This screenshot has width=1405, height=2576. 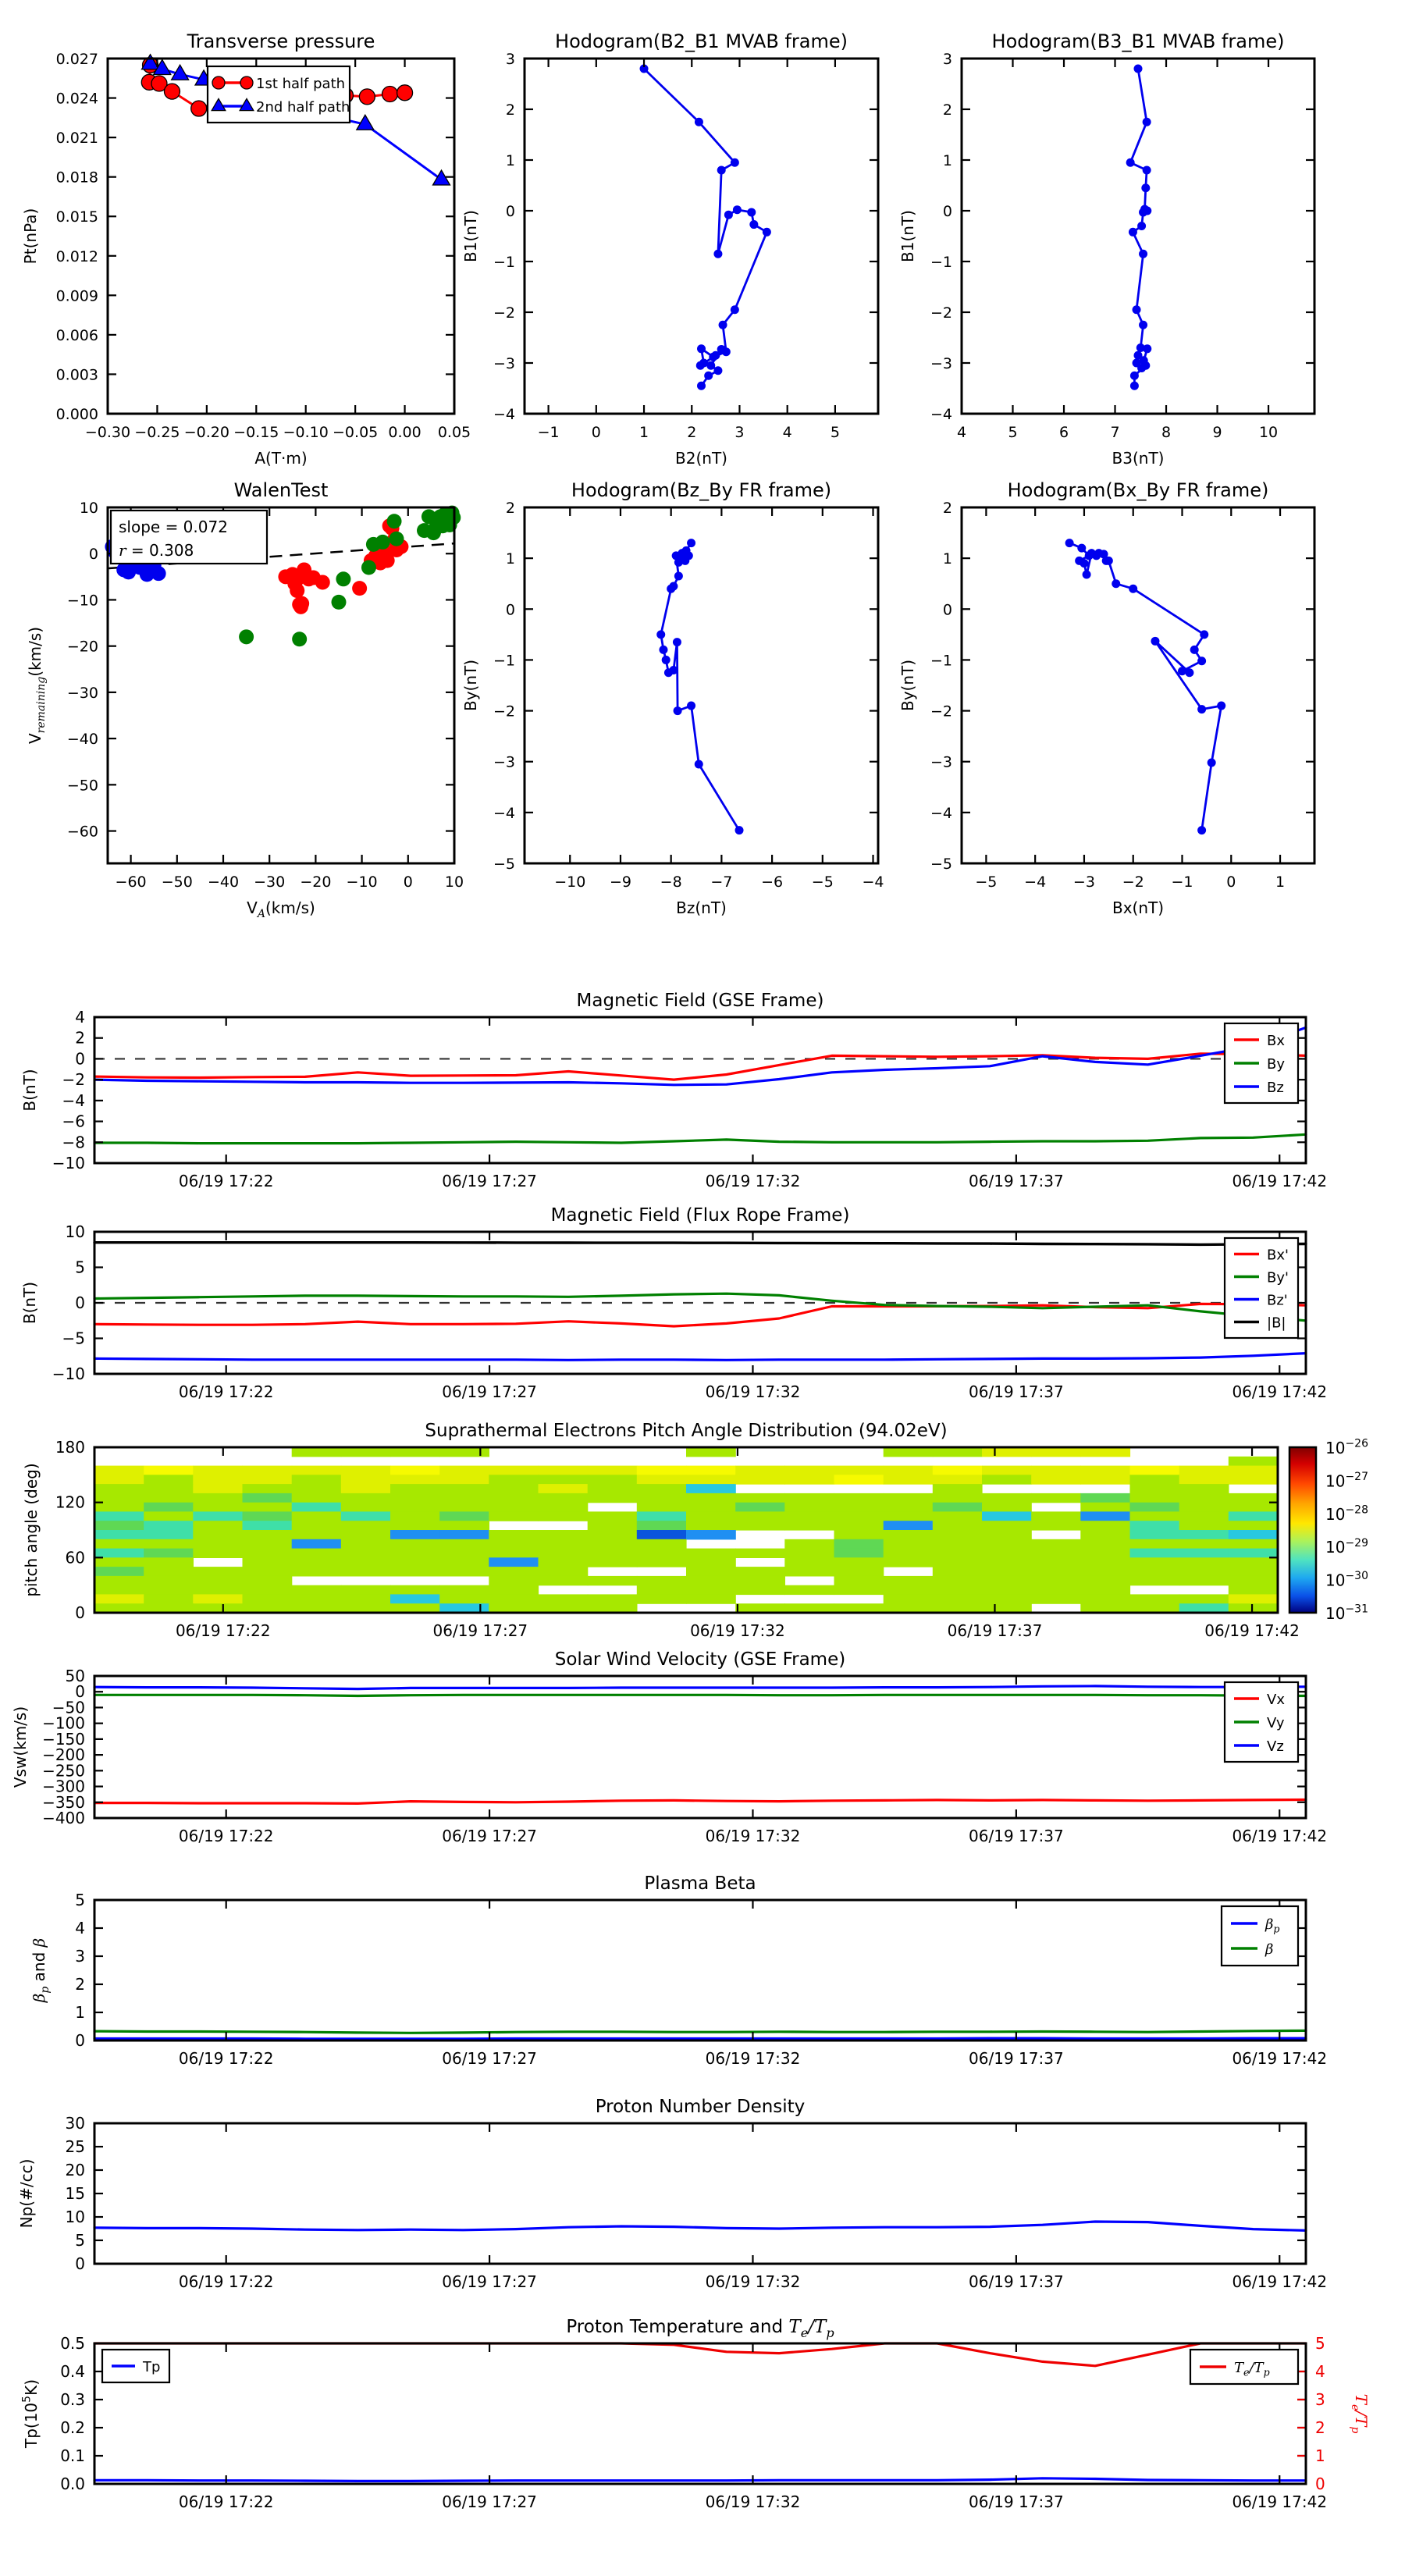 I want to click on y-tick-label: −1, so click(x=504, y=262).